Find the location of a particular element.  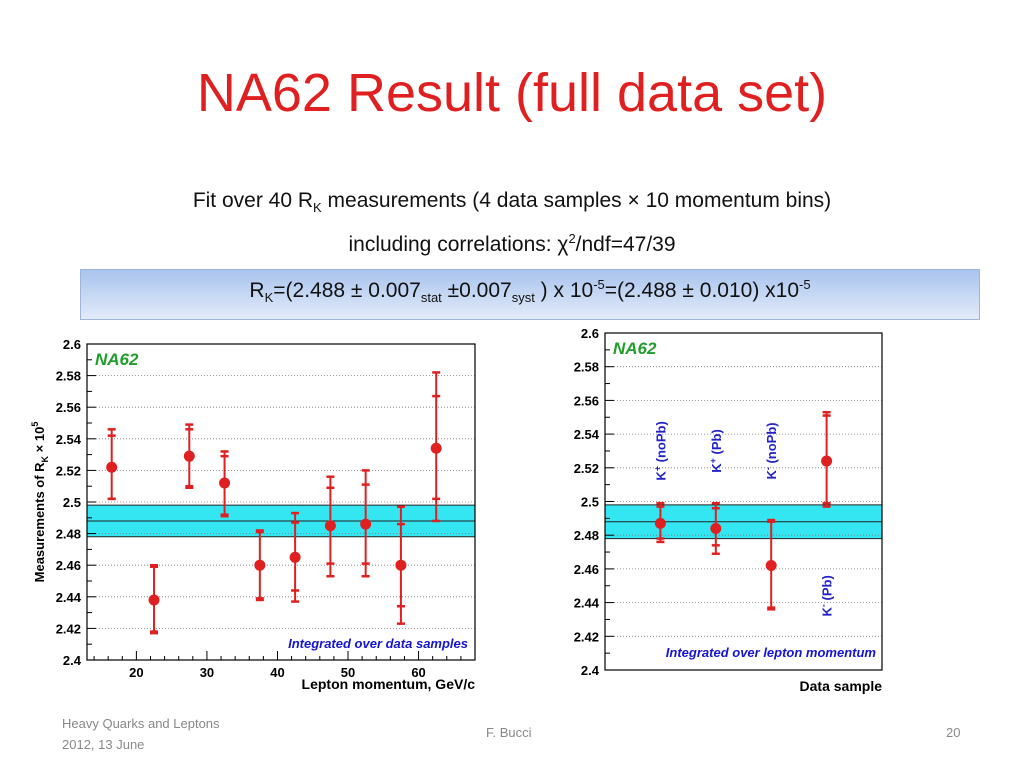

result-sup1: -5 is located at coordinates (599, 284).